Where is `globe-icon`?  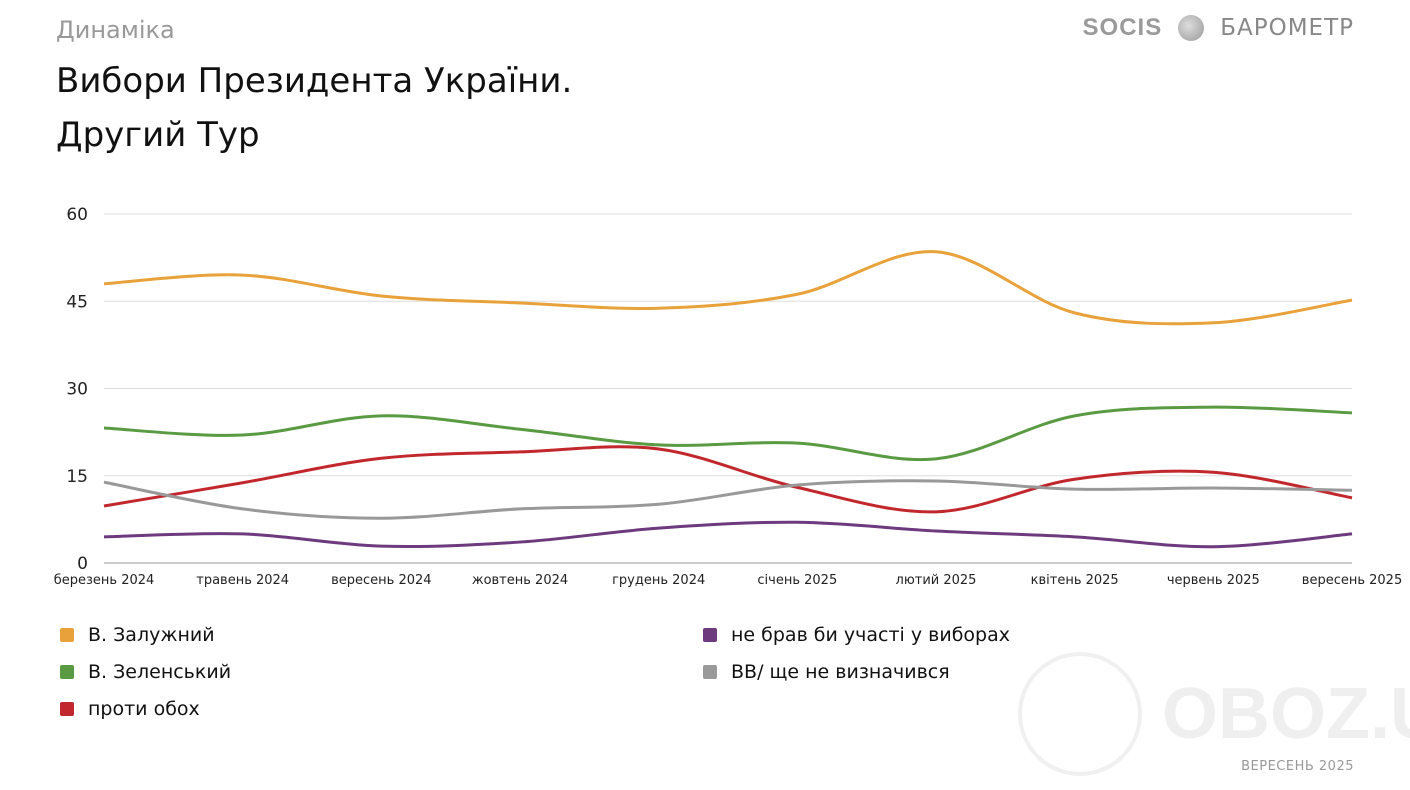 globe-icon is located at coordinates (1080, 714).